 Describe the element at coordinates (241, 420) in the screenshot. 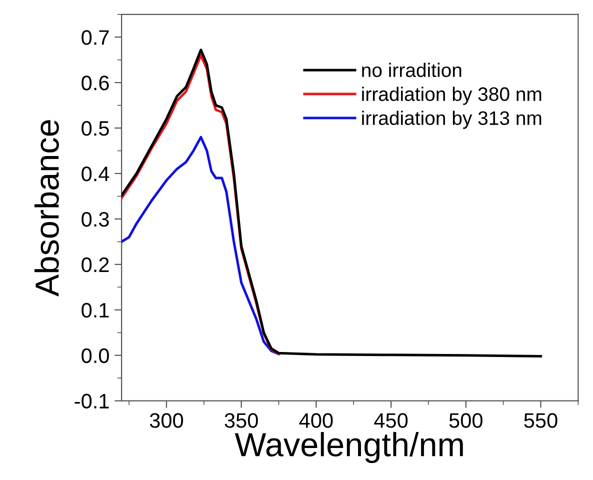

I see `x-tick-label: 350` at that location.